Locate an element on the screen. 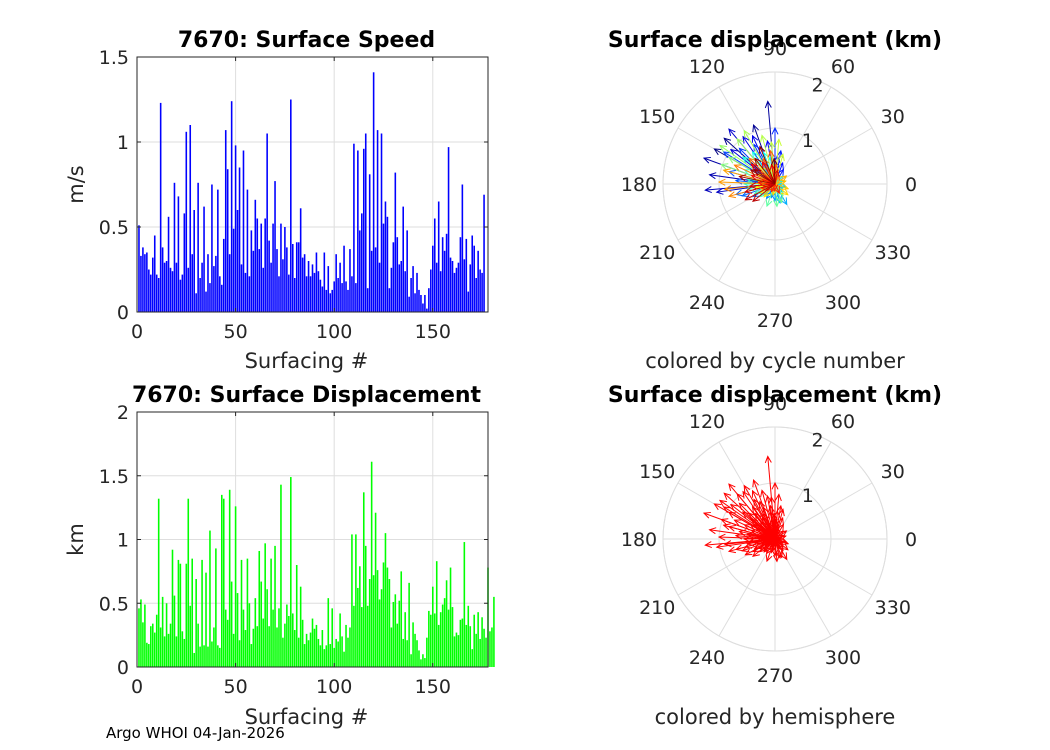  angle-tick-label: 90 is located at coordinates (775, 404).